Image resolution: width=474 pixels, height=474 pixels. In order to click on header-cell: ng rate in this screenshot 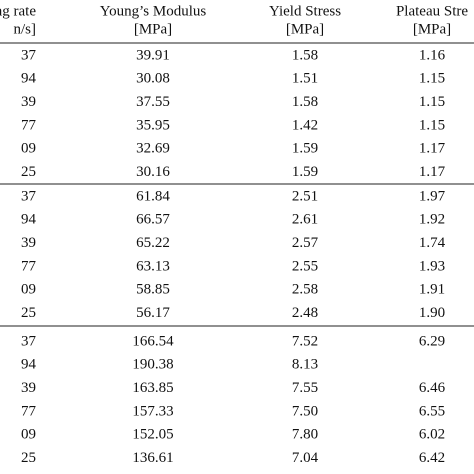, I will do `click(18, 11)`.